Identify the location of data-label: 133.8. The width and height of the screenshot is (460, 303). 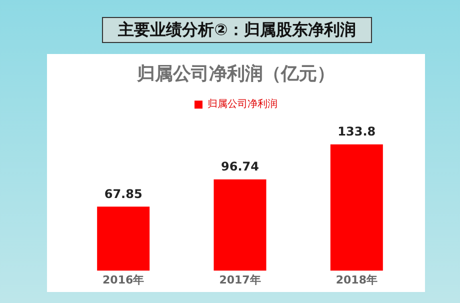
(357, 131).